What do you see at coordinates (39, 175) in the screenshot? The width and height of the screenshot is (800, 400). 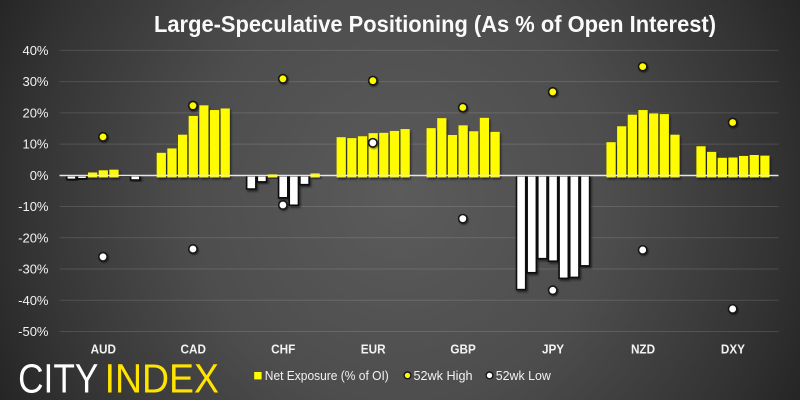 I see `svg-text: 0%` at bounding box center [39, 175].